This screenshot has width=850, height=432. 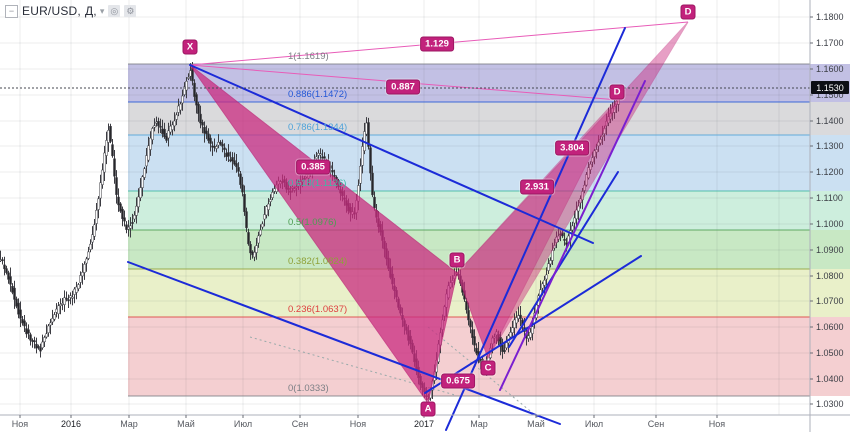 What do you see at coordinates (190, 47) in the screenshot?
I see `pattern-point-badge-X: X` at bounding box center [190, 47].